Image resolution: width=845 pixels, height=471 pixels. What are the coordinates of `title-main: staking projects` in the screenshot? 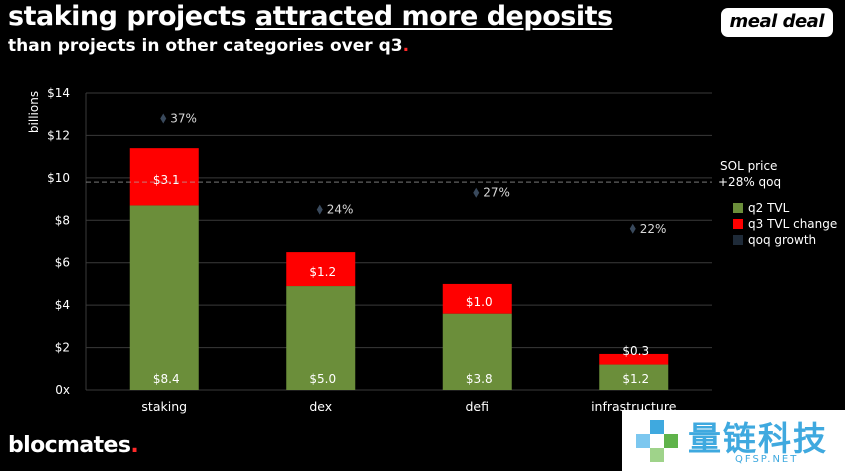 It's located at (131, 16).